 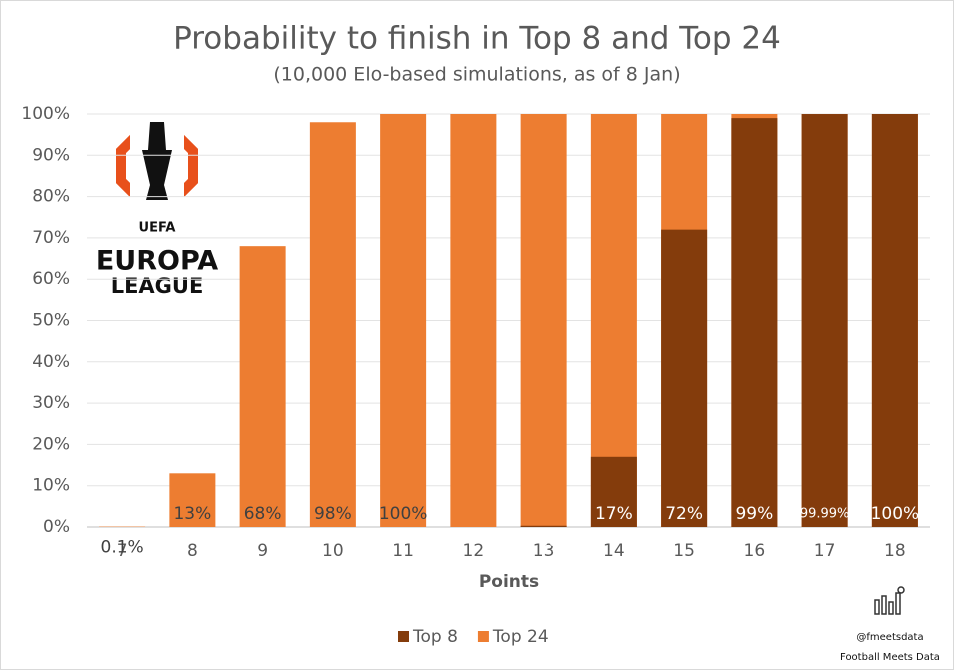 I want to click on logo-text: EUROPA, so click(x=157, y=261).